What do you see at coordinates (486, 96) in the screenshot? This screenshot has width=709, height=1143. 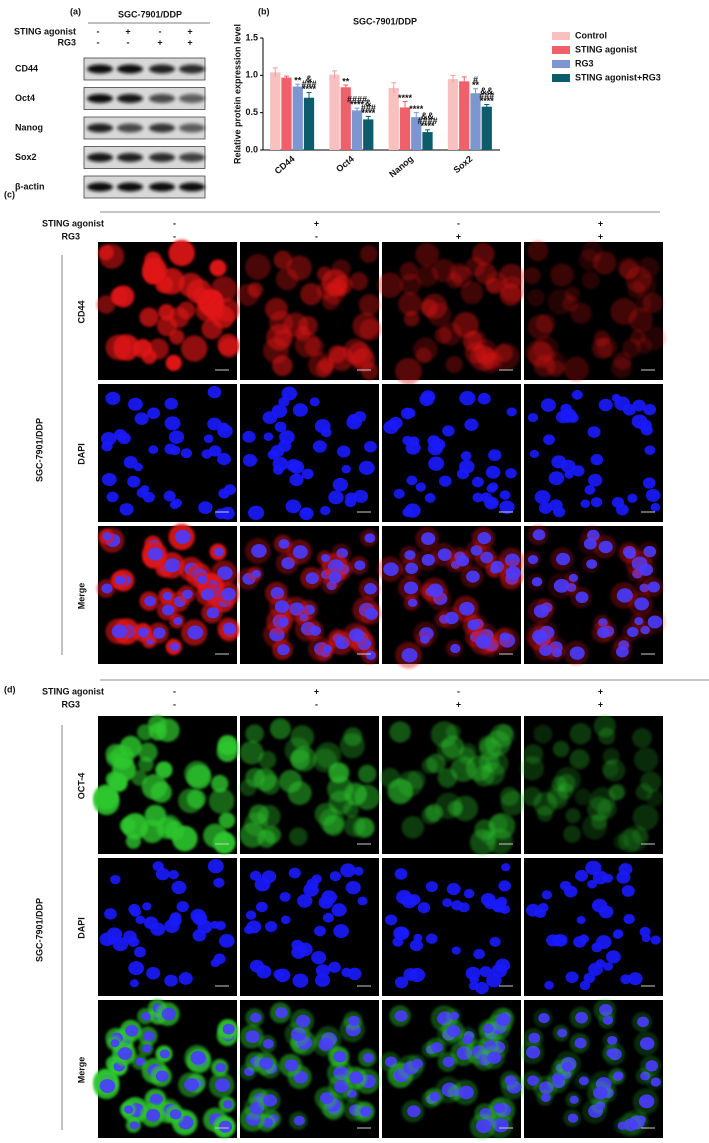 I see `significance-mark: ###` at bounding box center [486, 96].